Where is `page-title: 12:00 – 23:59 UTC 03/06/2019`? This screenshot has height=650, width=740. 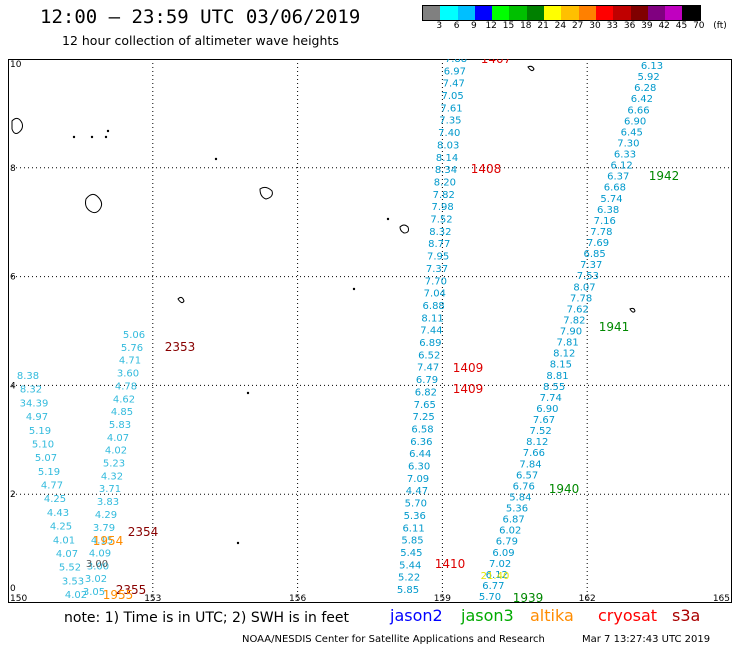 page-title: 12:00 – 23:59 UTC 03/06/2019 is located at coordinates (200, 17).